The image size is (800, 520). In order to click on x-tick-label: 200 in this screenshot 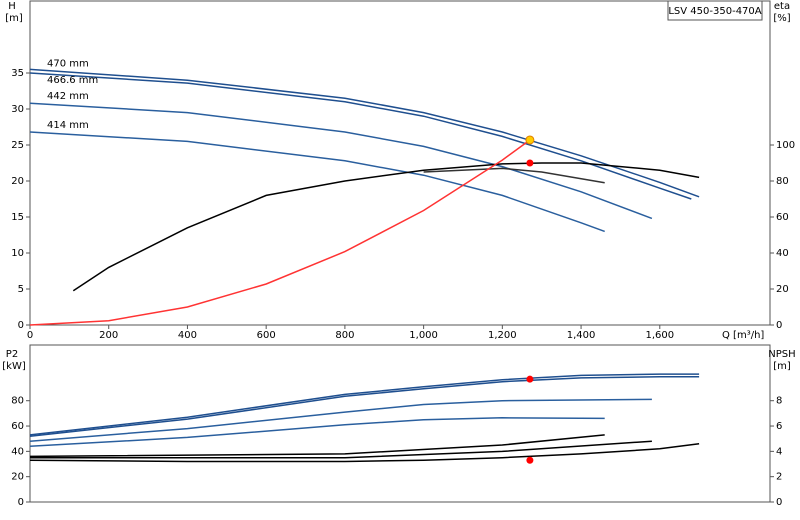, I will do `click(108, 335)`.